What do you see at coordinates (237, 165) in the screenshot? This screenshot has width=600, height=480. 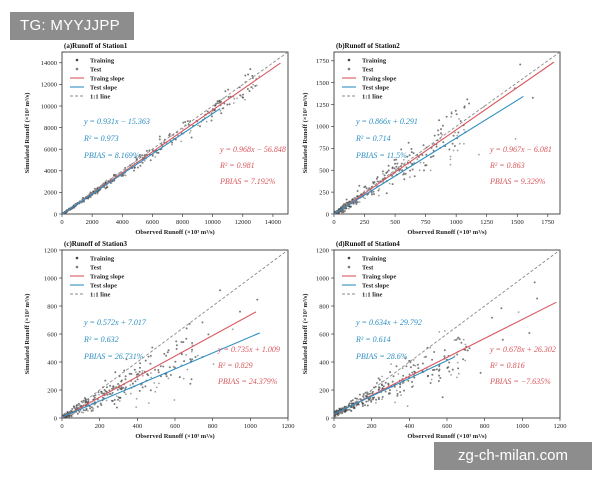 I see `training-annotation: R² = 0.981` at bounding box center [237, 165].